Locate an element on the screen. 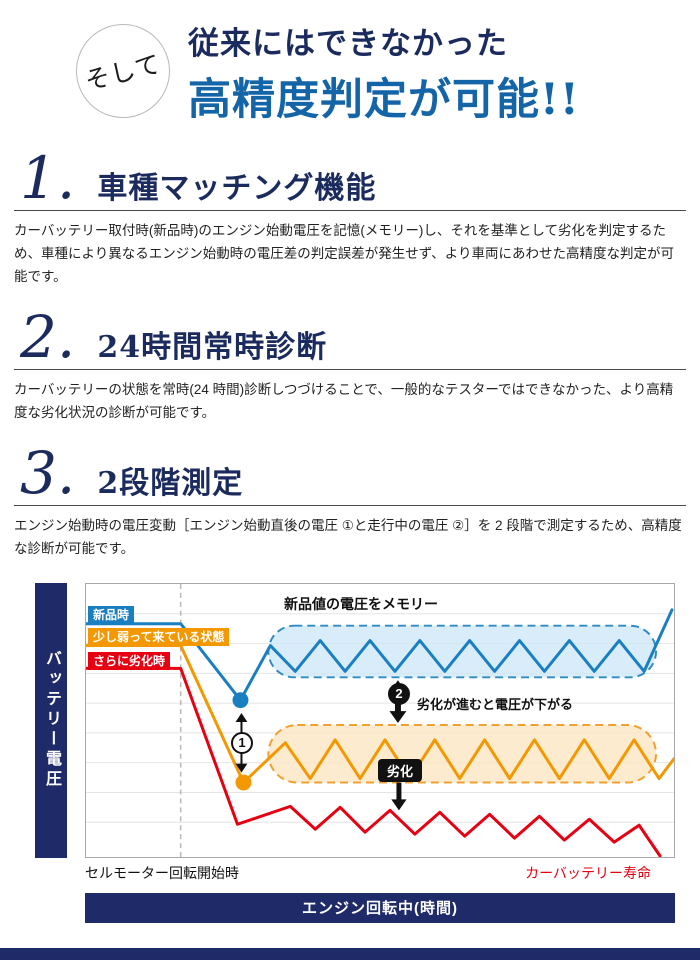 This screenshot has width=700, height=960. y-axis-bar: バッテリー電圧 is located at coordinates (51, 720).